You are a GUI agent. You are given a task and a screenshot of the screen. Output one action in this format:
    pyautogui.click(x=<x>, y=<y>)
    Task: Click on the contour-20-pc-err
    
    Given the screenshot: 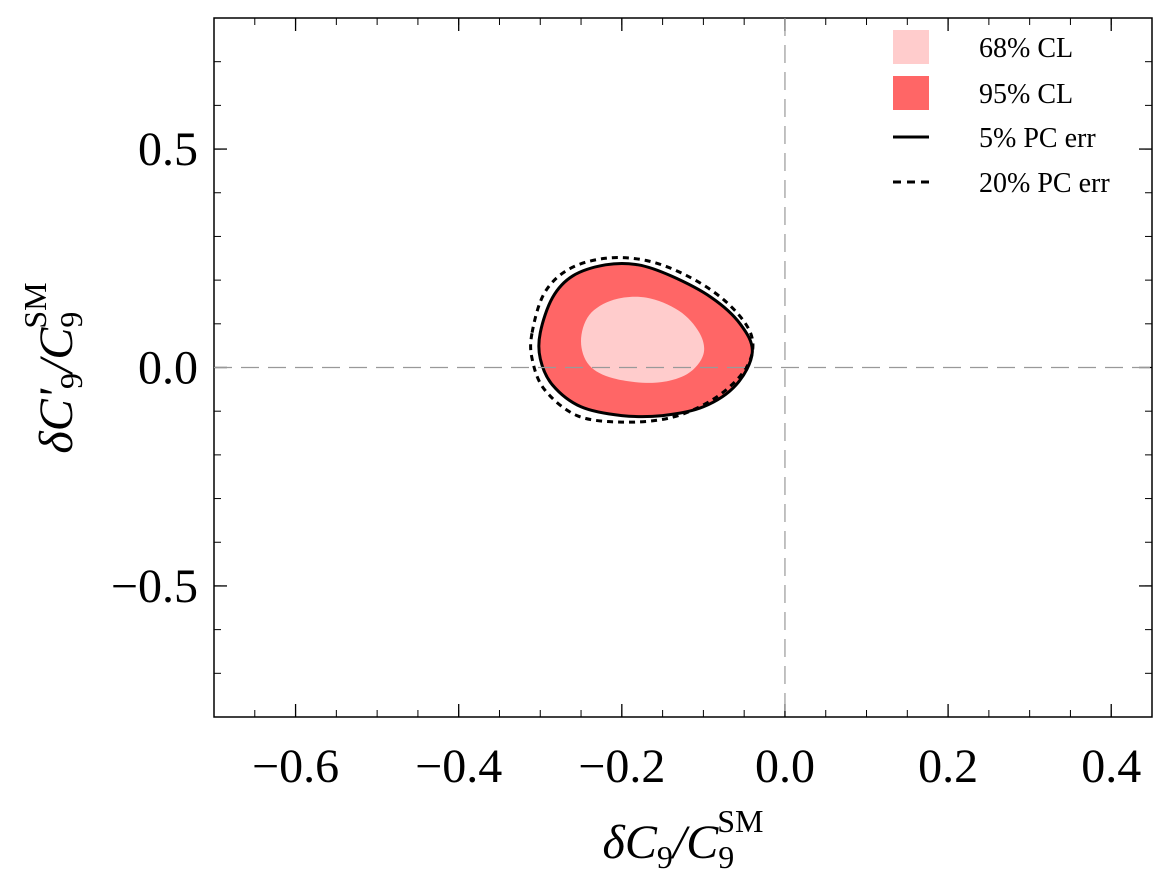 What is the action you would take?
    pyautogui.click(x=642, y=340)
    